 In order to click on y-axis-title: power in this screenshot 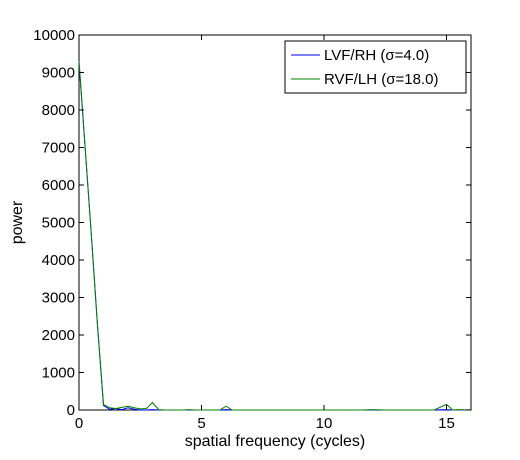, I will do `click(17, 222)`.